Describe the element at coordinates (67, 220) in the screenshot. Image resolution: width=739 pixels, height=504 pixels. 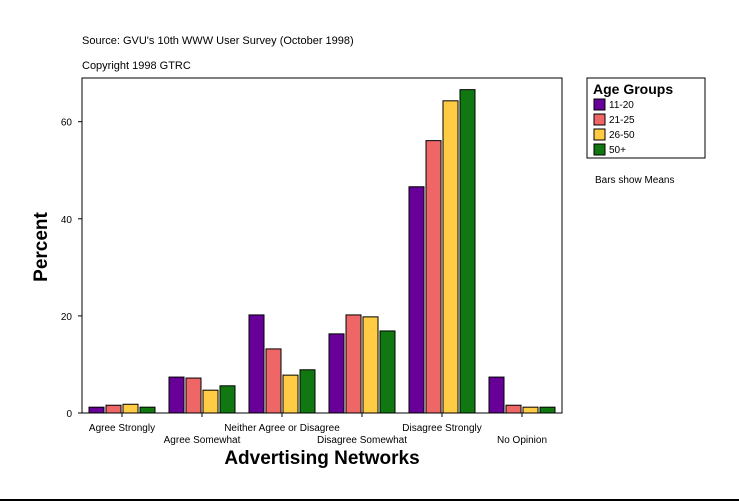
I see `y-tick-label: 40` at that location.